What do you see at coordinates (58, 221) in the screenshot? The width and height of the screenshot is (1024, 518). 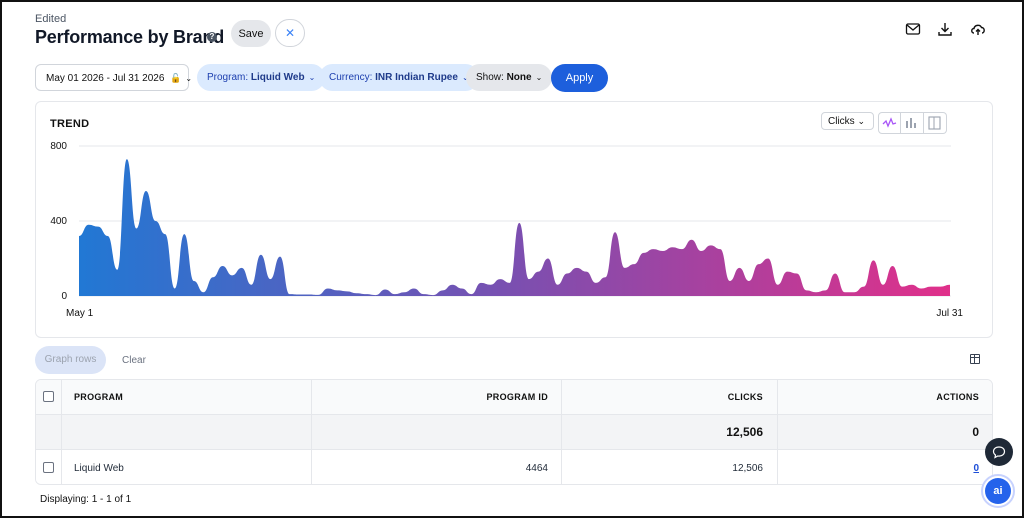 I see `y-tick-label: 400` at bounding box center [58, 221].